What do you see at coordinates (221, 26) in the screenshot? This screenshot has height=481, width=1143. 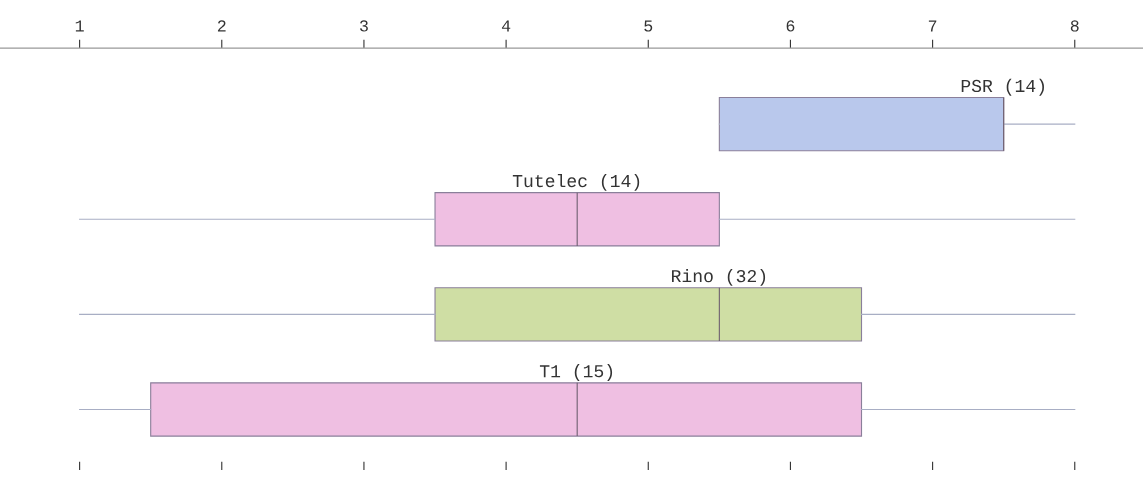 I see `x-tick-label: 2` at bounding box center [221, 26].